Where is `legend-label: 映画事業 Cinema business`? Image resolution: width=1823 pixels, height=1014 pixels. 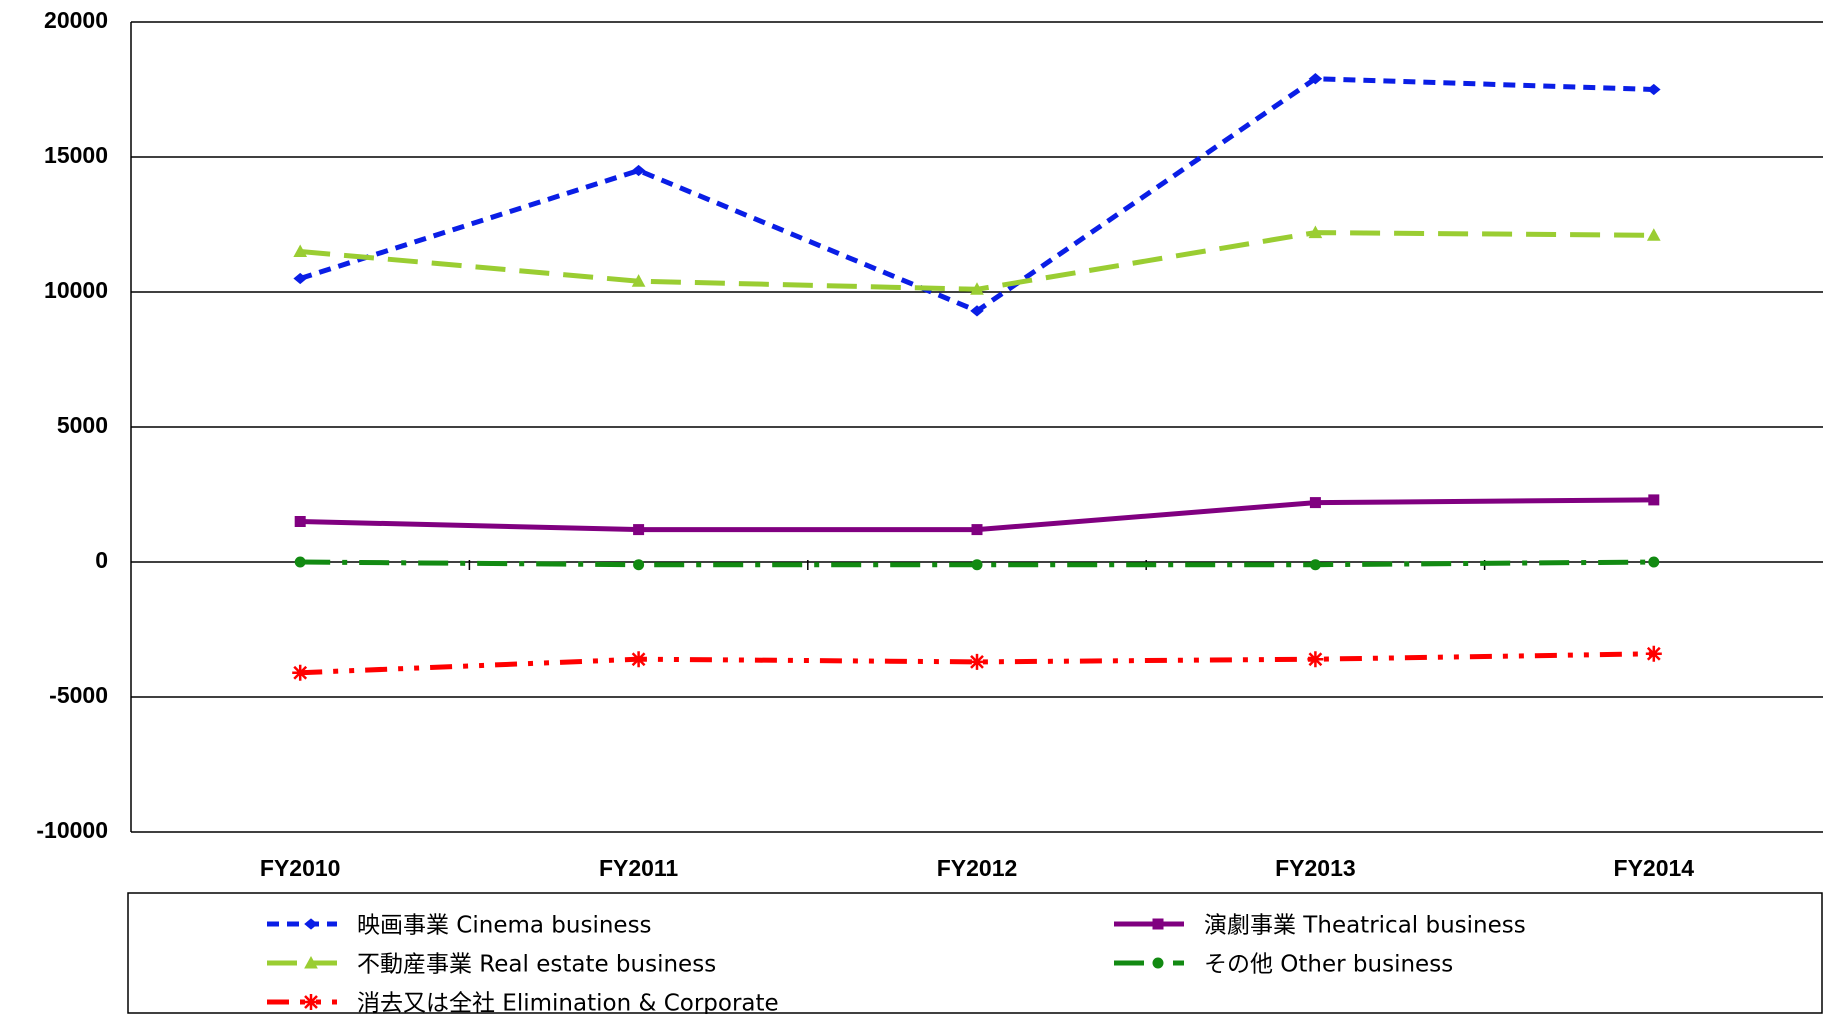
legend-label: 映画事業 Cinema business is located at coordinates (504, 926).